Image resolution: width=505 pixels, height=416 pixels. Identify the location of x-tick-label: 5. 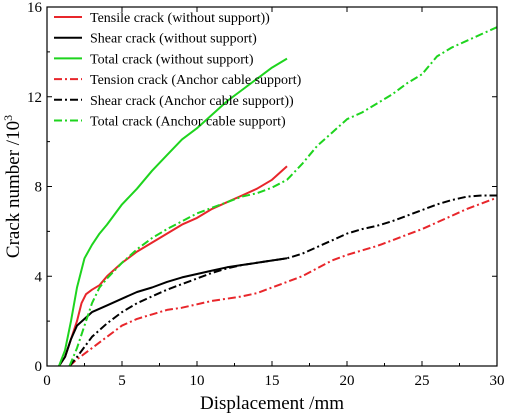
(122, 381).